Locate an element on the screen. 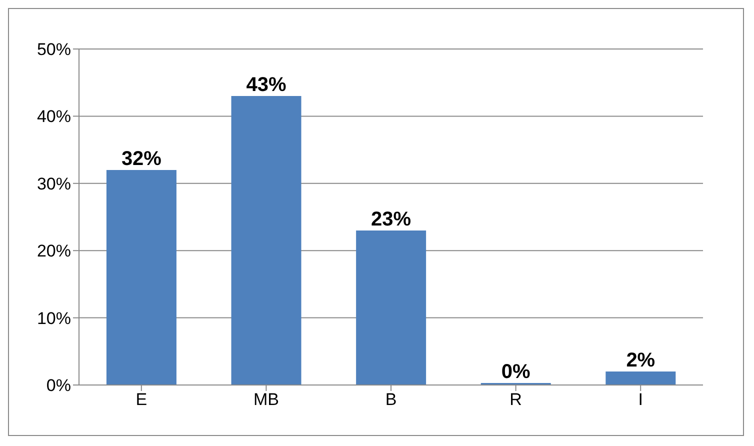  data-label: 2% is located at coordinates (641, 361).